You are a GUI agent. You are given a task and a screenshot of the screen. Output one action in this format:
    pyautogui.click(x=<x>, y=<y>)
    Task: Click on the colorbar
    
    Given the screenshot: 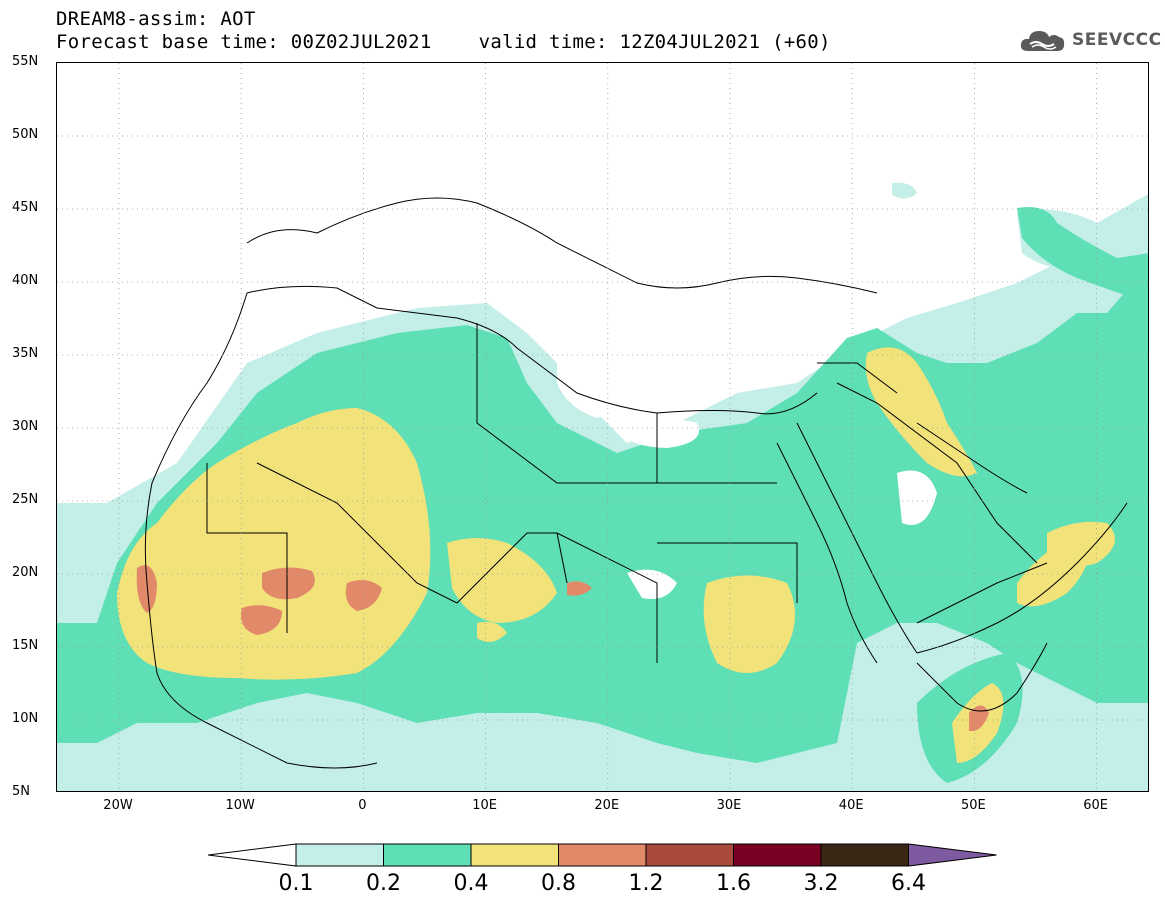 What is the action you would take?
    pyautogui.click(x=602, y=855)
    